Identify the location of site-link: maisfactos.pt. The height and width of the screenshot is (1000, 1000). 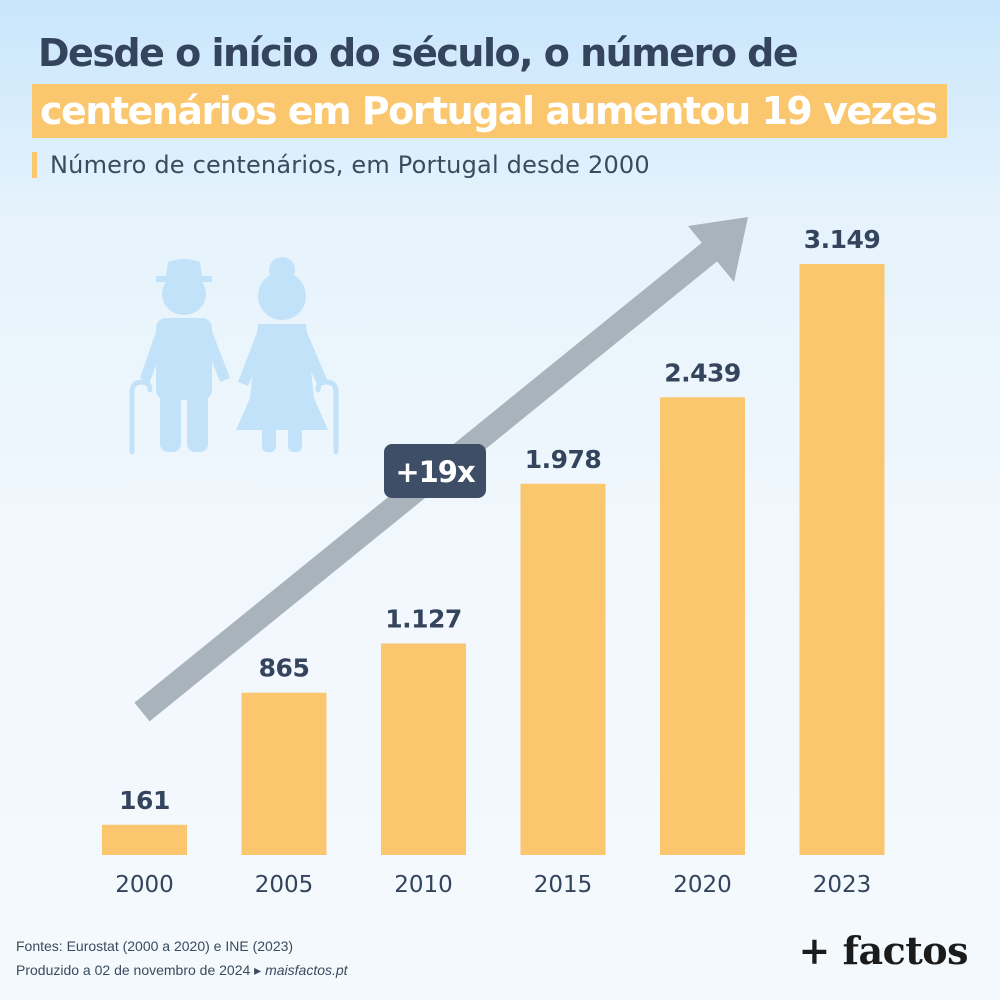
(306, 970).